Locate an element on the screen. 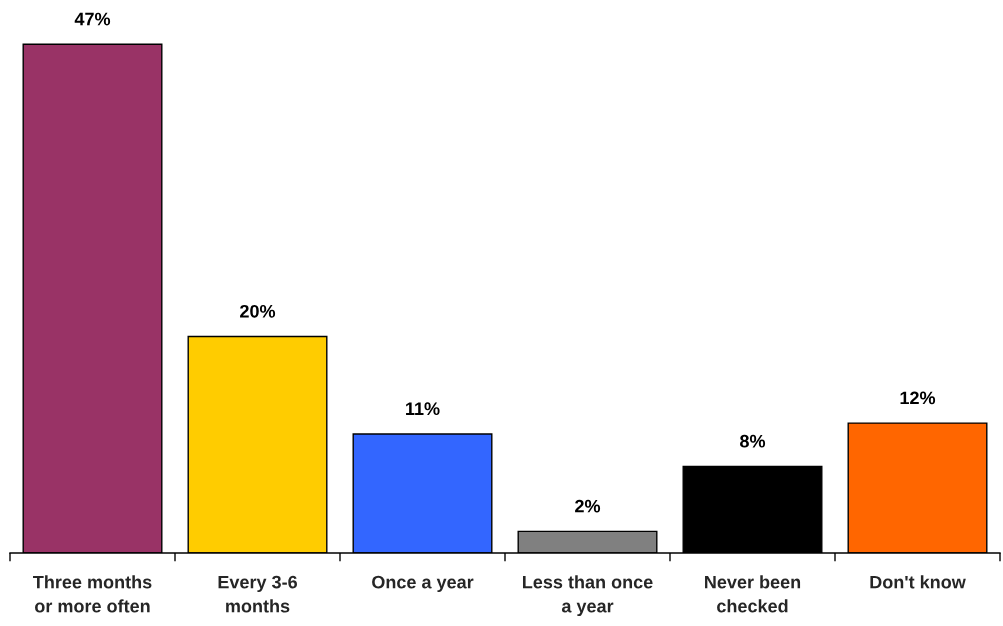 The height and width of the screenshot is (626, 1003). data-label: 2% is located at coordinates (588, 506).